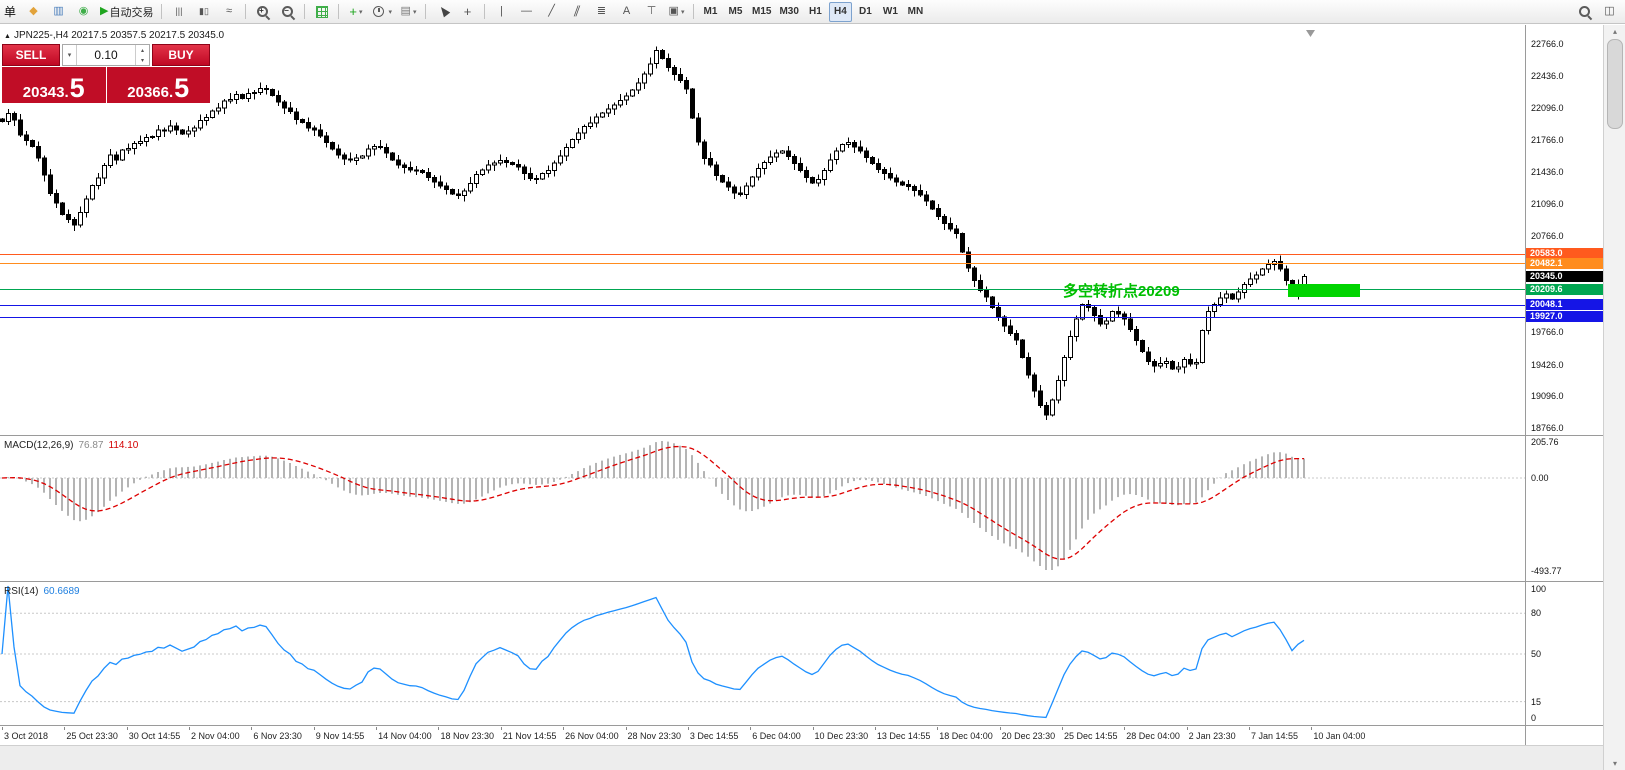  Describe the element at coordinates (287, 12) in the screenshot. I see `zoom-out-icon: −` at that location.